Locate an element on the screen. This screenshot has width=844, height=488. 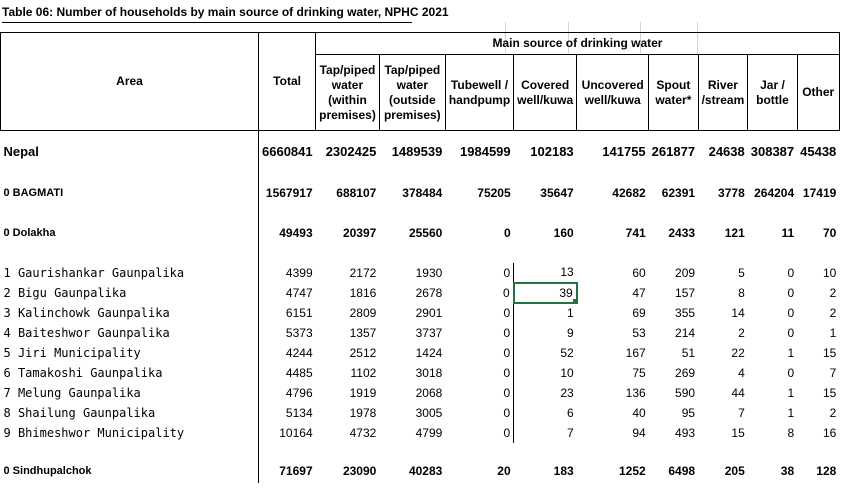
area-cell: 7 Melung Gaunpalika is located at coordinates (72, 392).